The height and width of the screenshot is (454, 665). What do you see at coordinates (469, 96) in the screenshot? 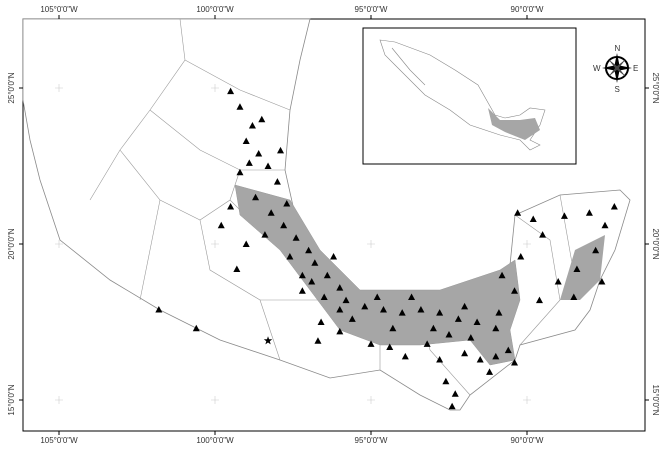
I see `inset-map` at bounding box center [469, 96].